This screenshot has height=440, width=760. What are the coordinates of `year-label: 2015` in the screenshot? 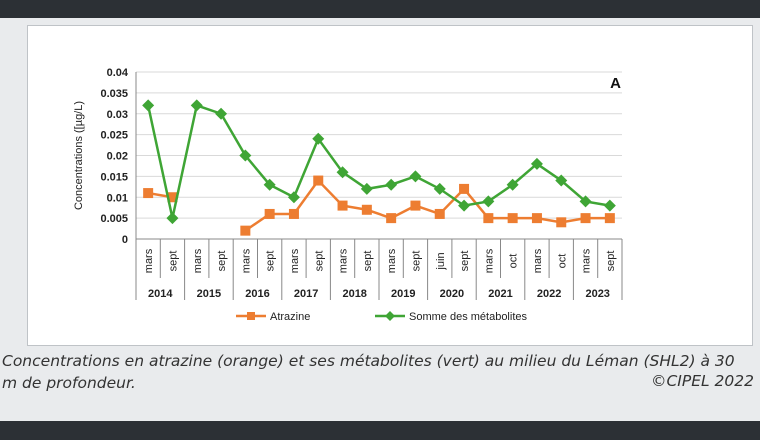 It's located at (209, 294).